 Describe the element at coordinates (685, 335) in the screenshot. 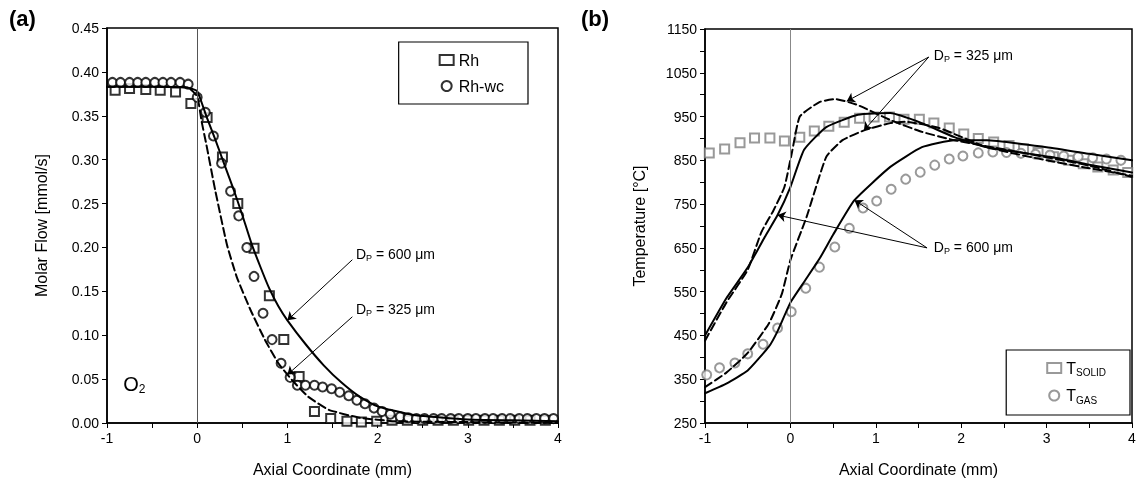

I see `y-tick-label: 450` at that location.